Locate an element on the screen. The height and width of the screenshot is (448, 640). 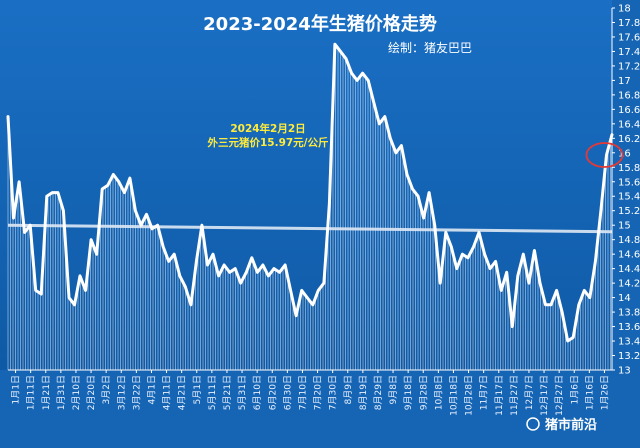
y-tick-label: 15.6 is located at coordinates (629, 182).